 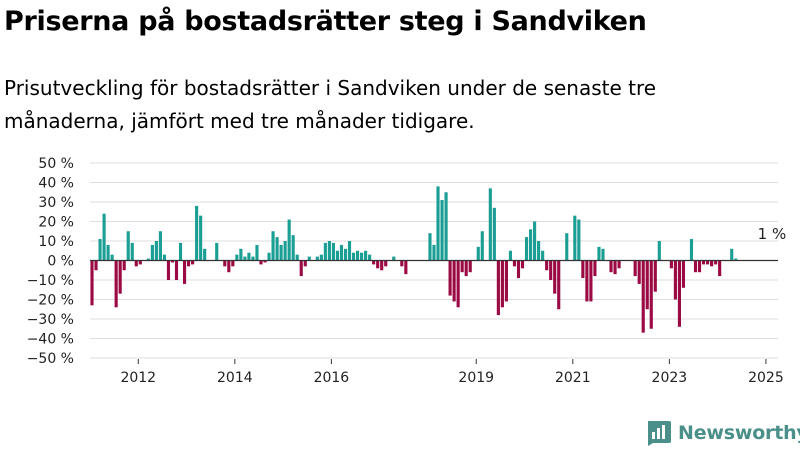 What do you see at coordinates (772, 234) in the screenshot?
I see `latest-value-annotation: 1 %` at bounding box center [772, 234].